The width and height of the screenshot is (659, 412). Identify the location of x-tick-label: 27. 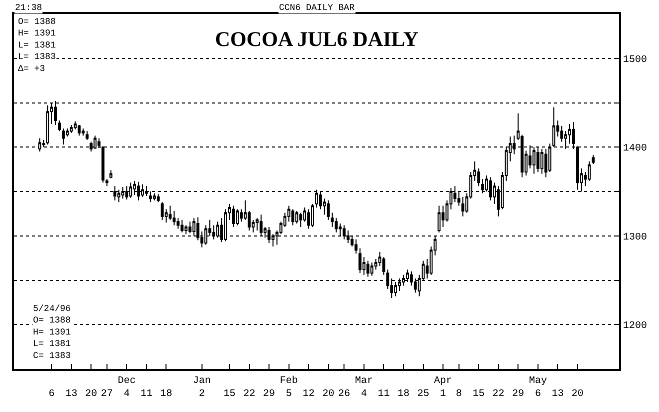
(106, 394).